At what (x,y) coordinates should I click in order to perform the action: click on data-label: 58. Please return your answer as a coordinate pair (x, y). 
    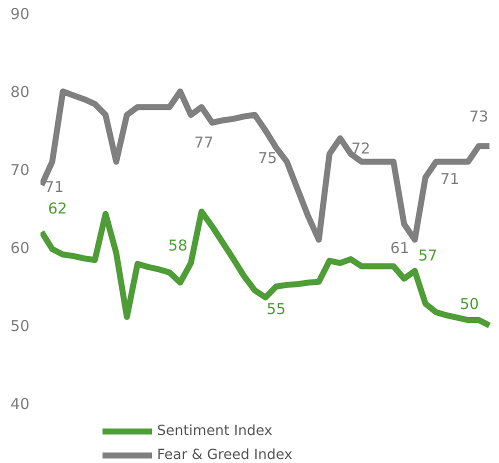
    Looking at the image, I should click on (178, 245).